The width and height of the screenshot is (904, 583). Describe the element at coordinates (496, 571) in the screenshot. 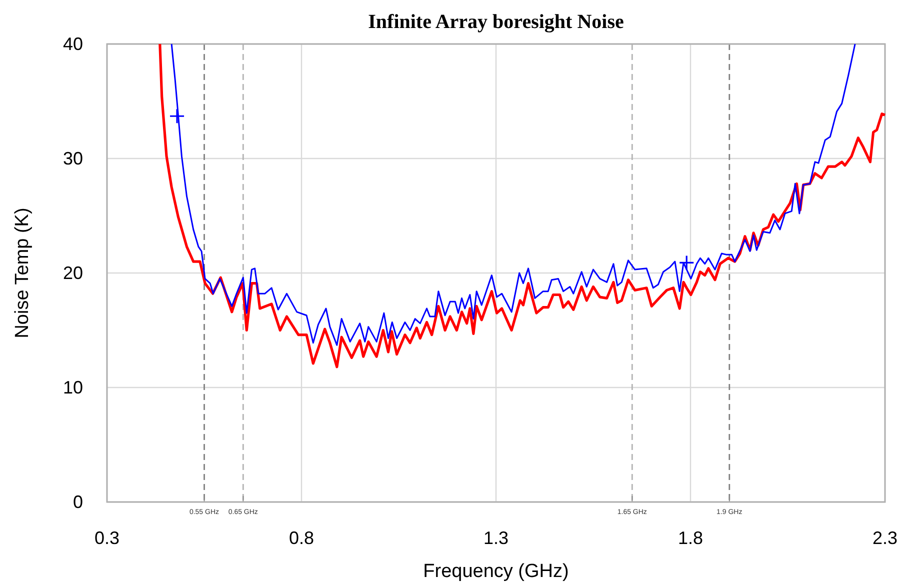

I see `x-axis-title: Frequency (GHz)` at that location.